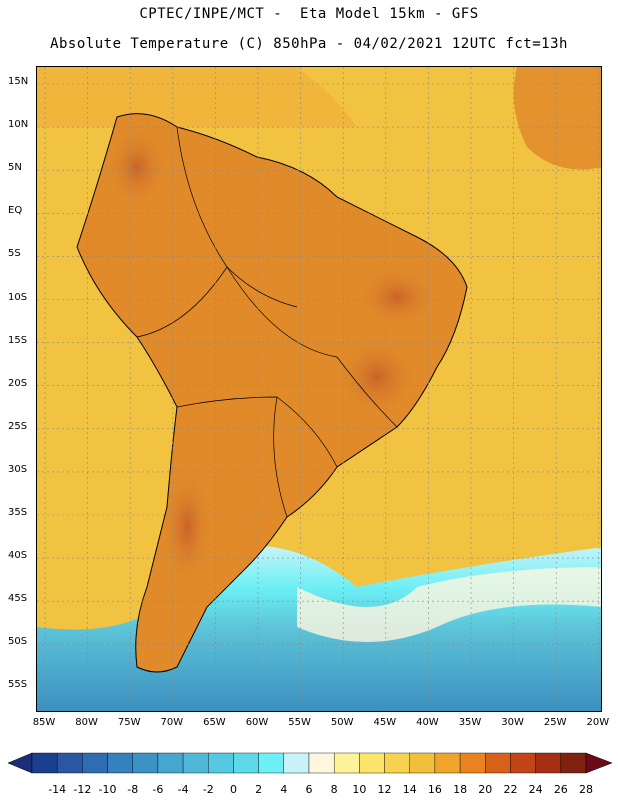 The image size is (618, 800). I want to click on longitude-tick-label: 40W, so click(427, 722).